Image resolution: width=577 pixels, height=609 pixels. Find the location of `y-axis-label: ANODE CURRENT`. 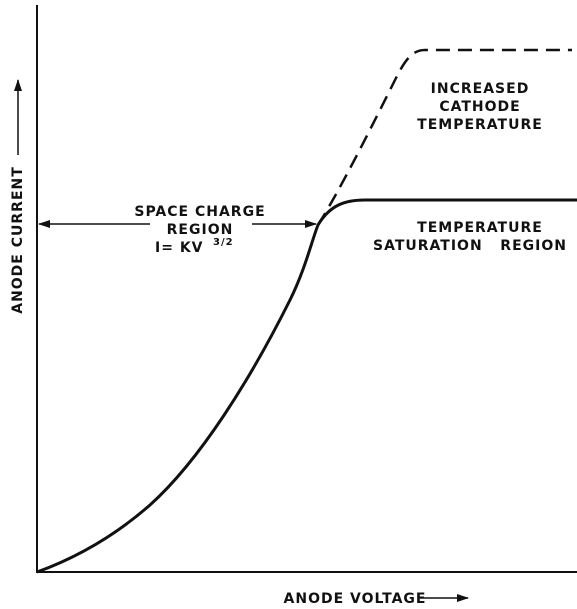

y-axis-label: ANODE CURRENT is located at coordinates (18, 240).